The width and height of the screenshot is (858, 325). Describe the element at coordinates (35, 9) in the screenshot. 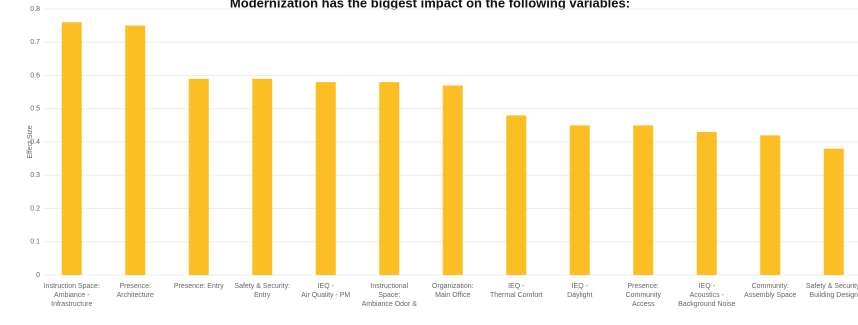

I see `y-tick-label: 0.8` at that location.